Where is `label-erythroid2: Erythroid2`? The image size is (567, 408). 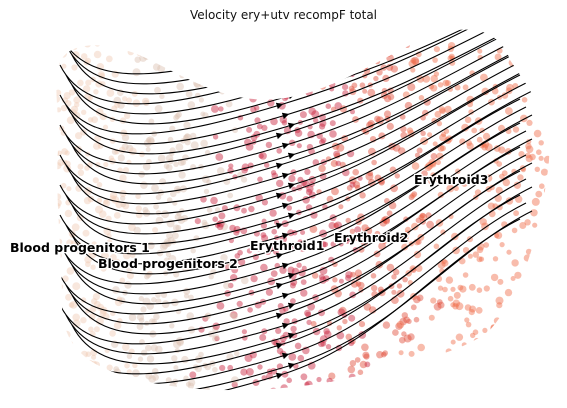
label-erythroid2: Erythroid2 is located at coordinates (371, 237).